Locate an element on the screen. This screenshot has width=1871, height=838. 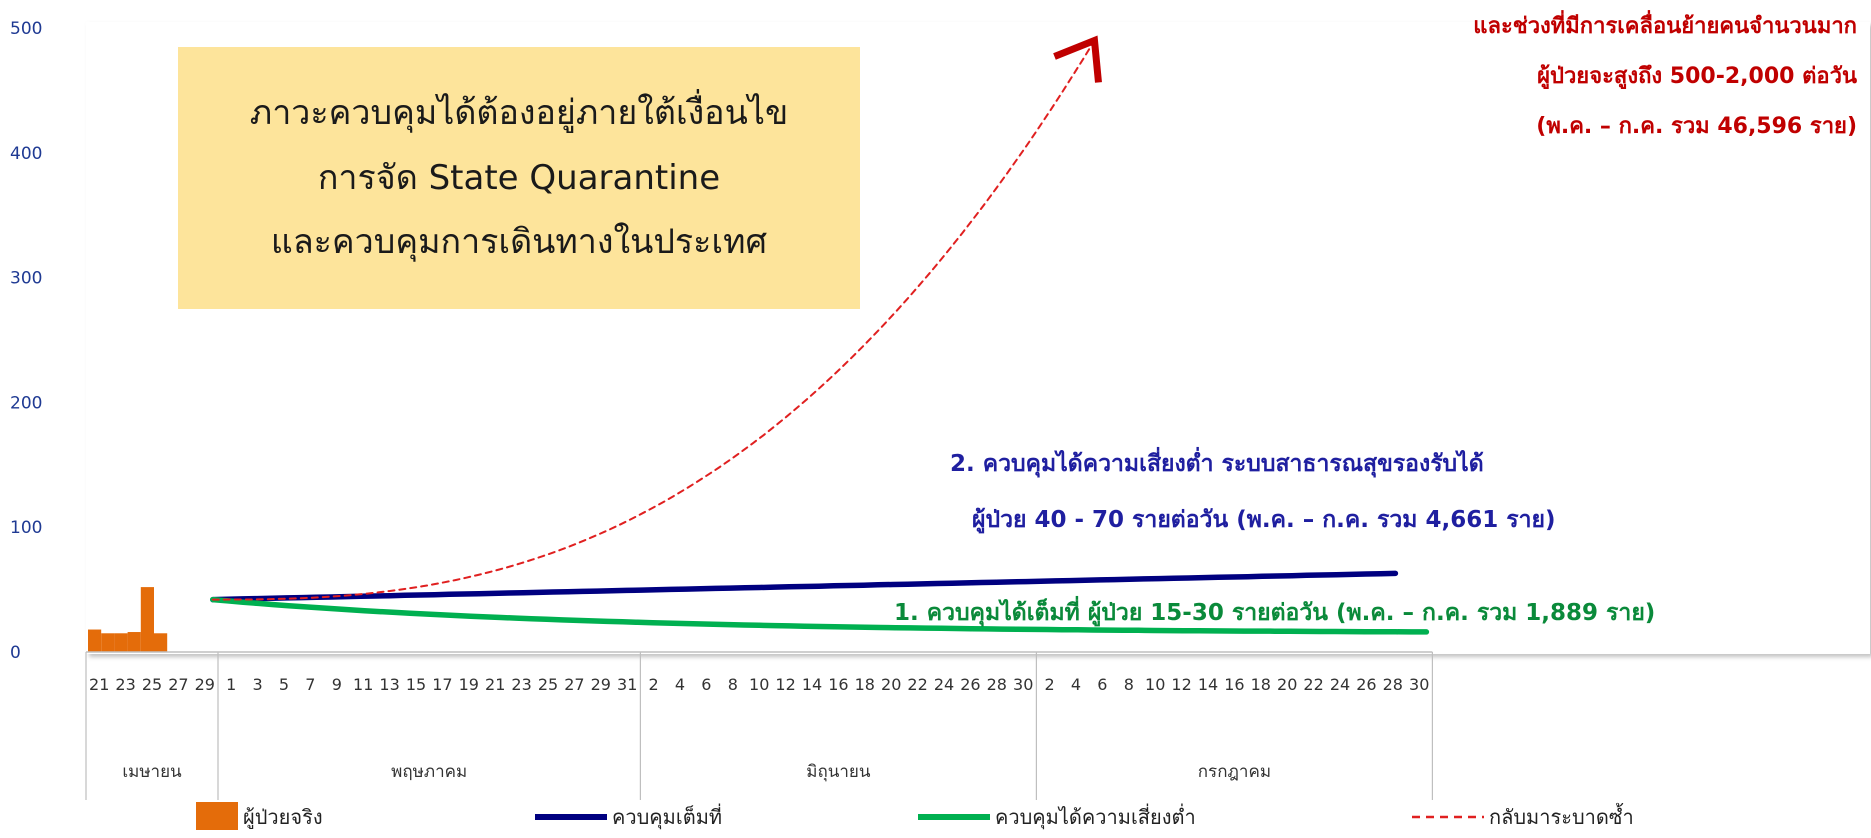
x-tick-label: 11 is located at coordinates (363, 684).